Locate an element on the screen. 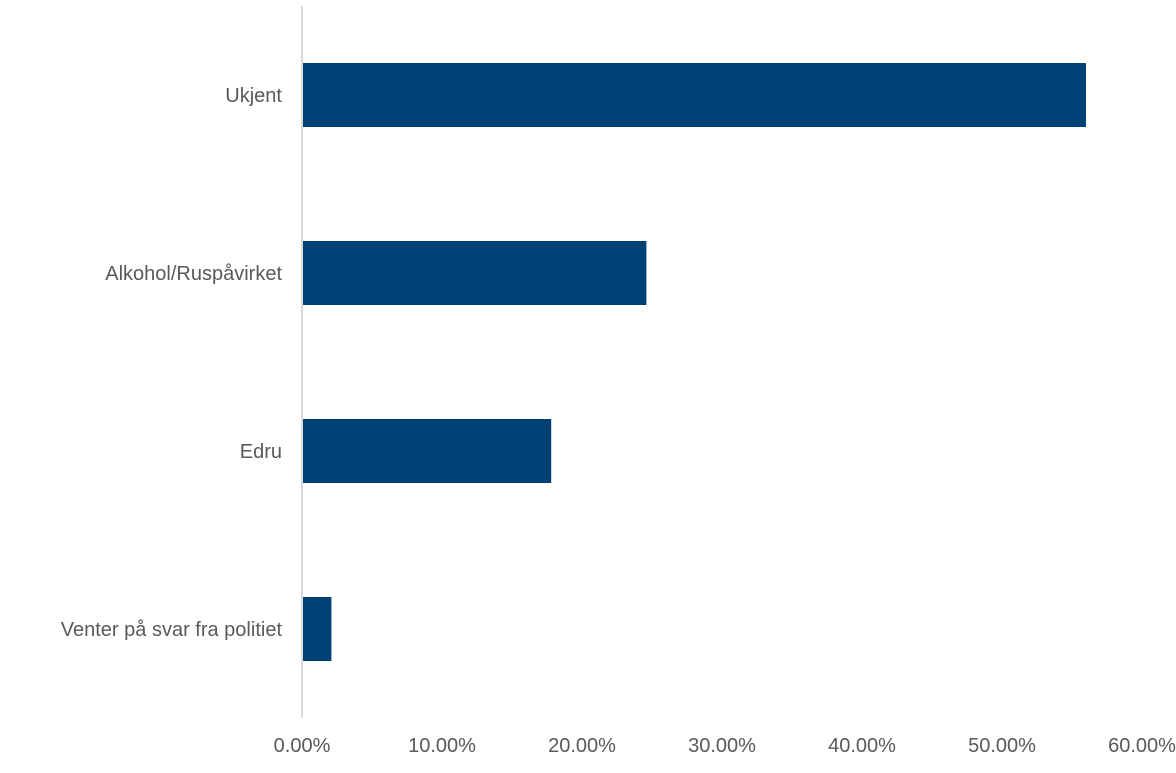  x-tick-label: 60.00% is located at coordinates (1142, 746).